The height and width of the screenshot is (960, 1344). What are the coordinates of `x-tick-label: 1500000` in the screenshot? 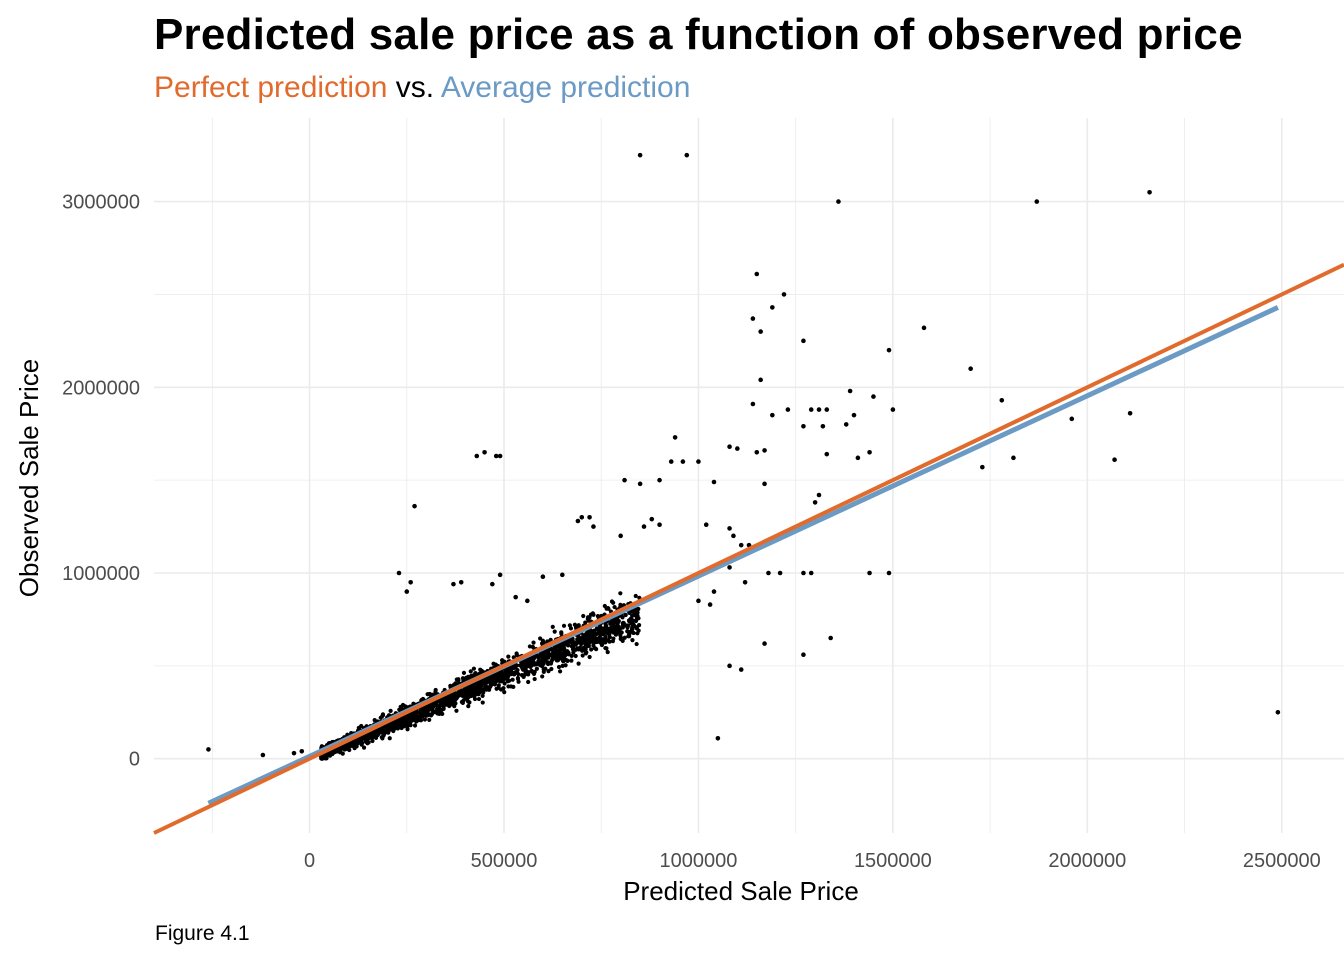 It's located at (893, 861).